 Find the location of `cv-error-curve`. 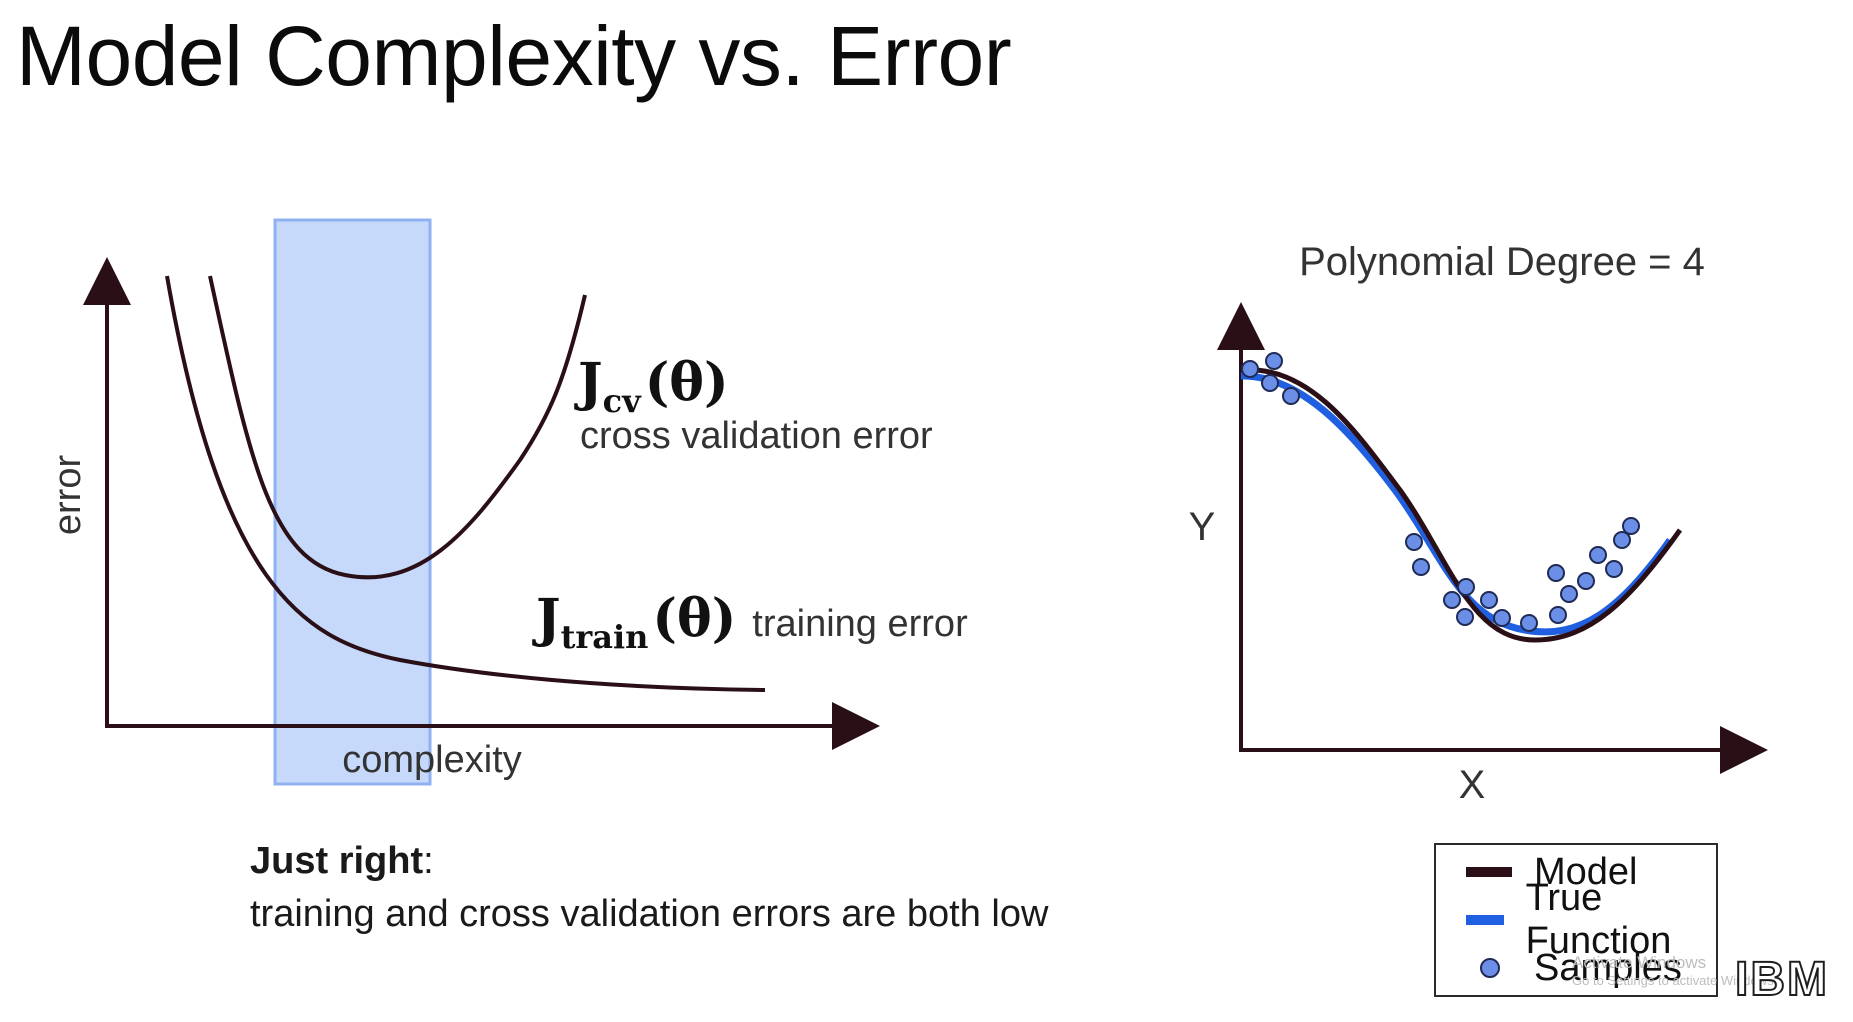

cv-error-curve is located at coordinates (397, 427).